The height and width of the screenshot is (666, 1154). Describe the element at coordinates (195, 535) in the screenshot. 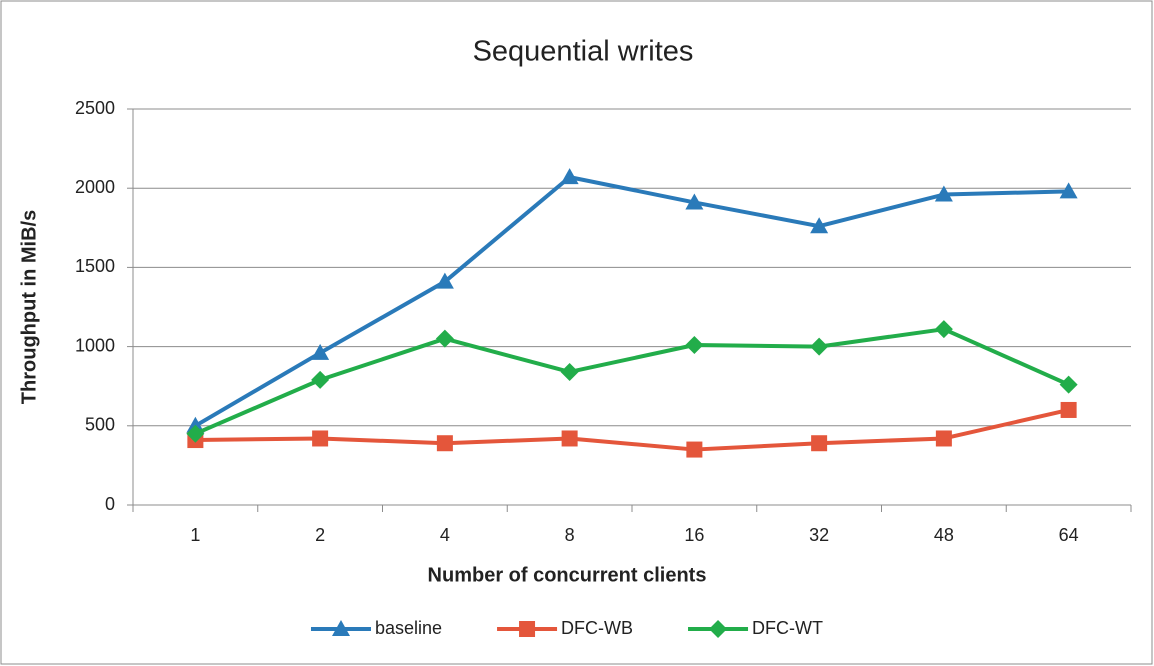

I see `x-tick-label: 1` at that location.